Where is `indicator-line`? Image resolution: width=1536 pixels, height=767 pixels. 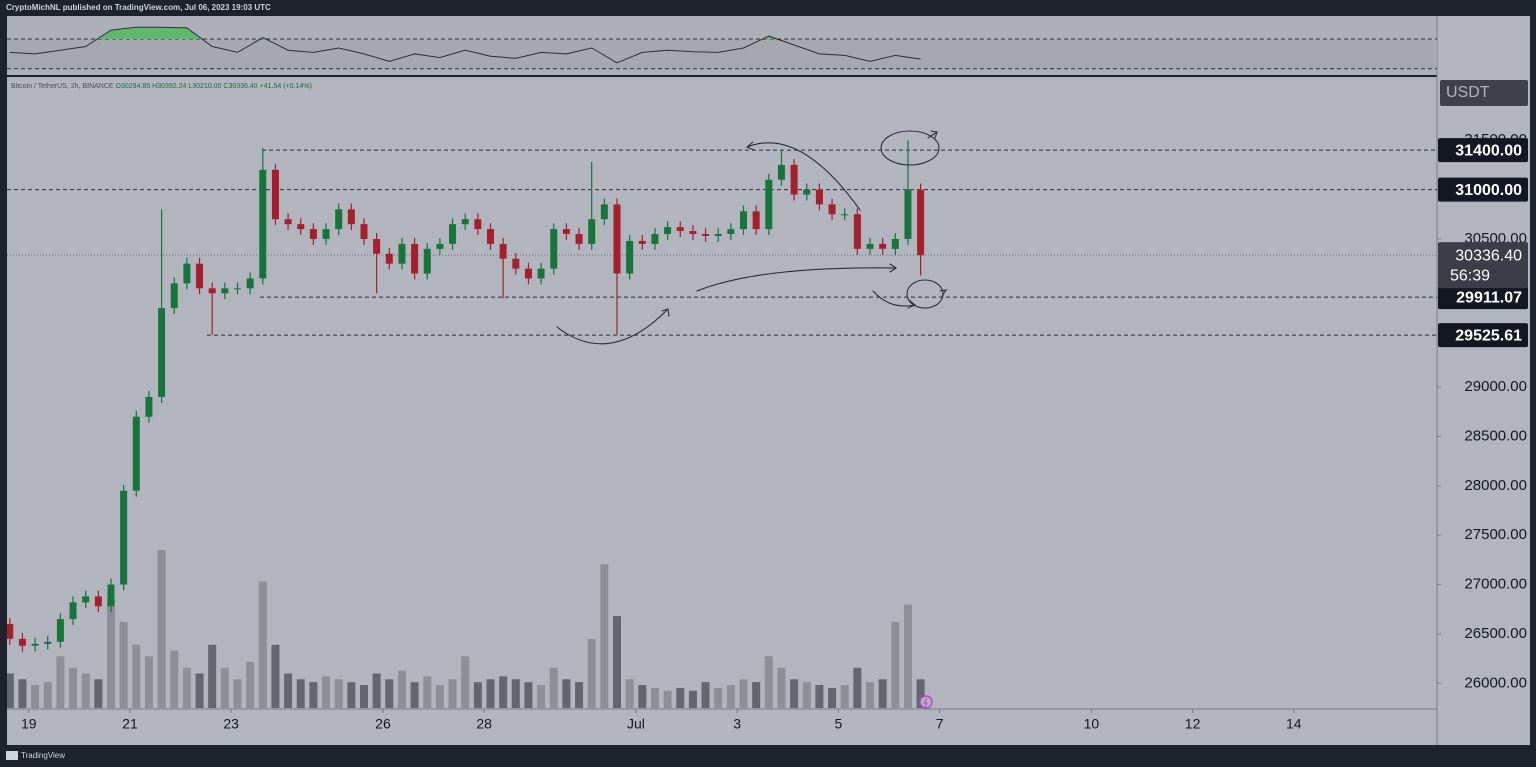
indicator-line is located at coordinates (465, 45).